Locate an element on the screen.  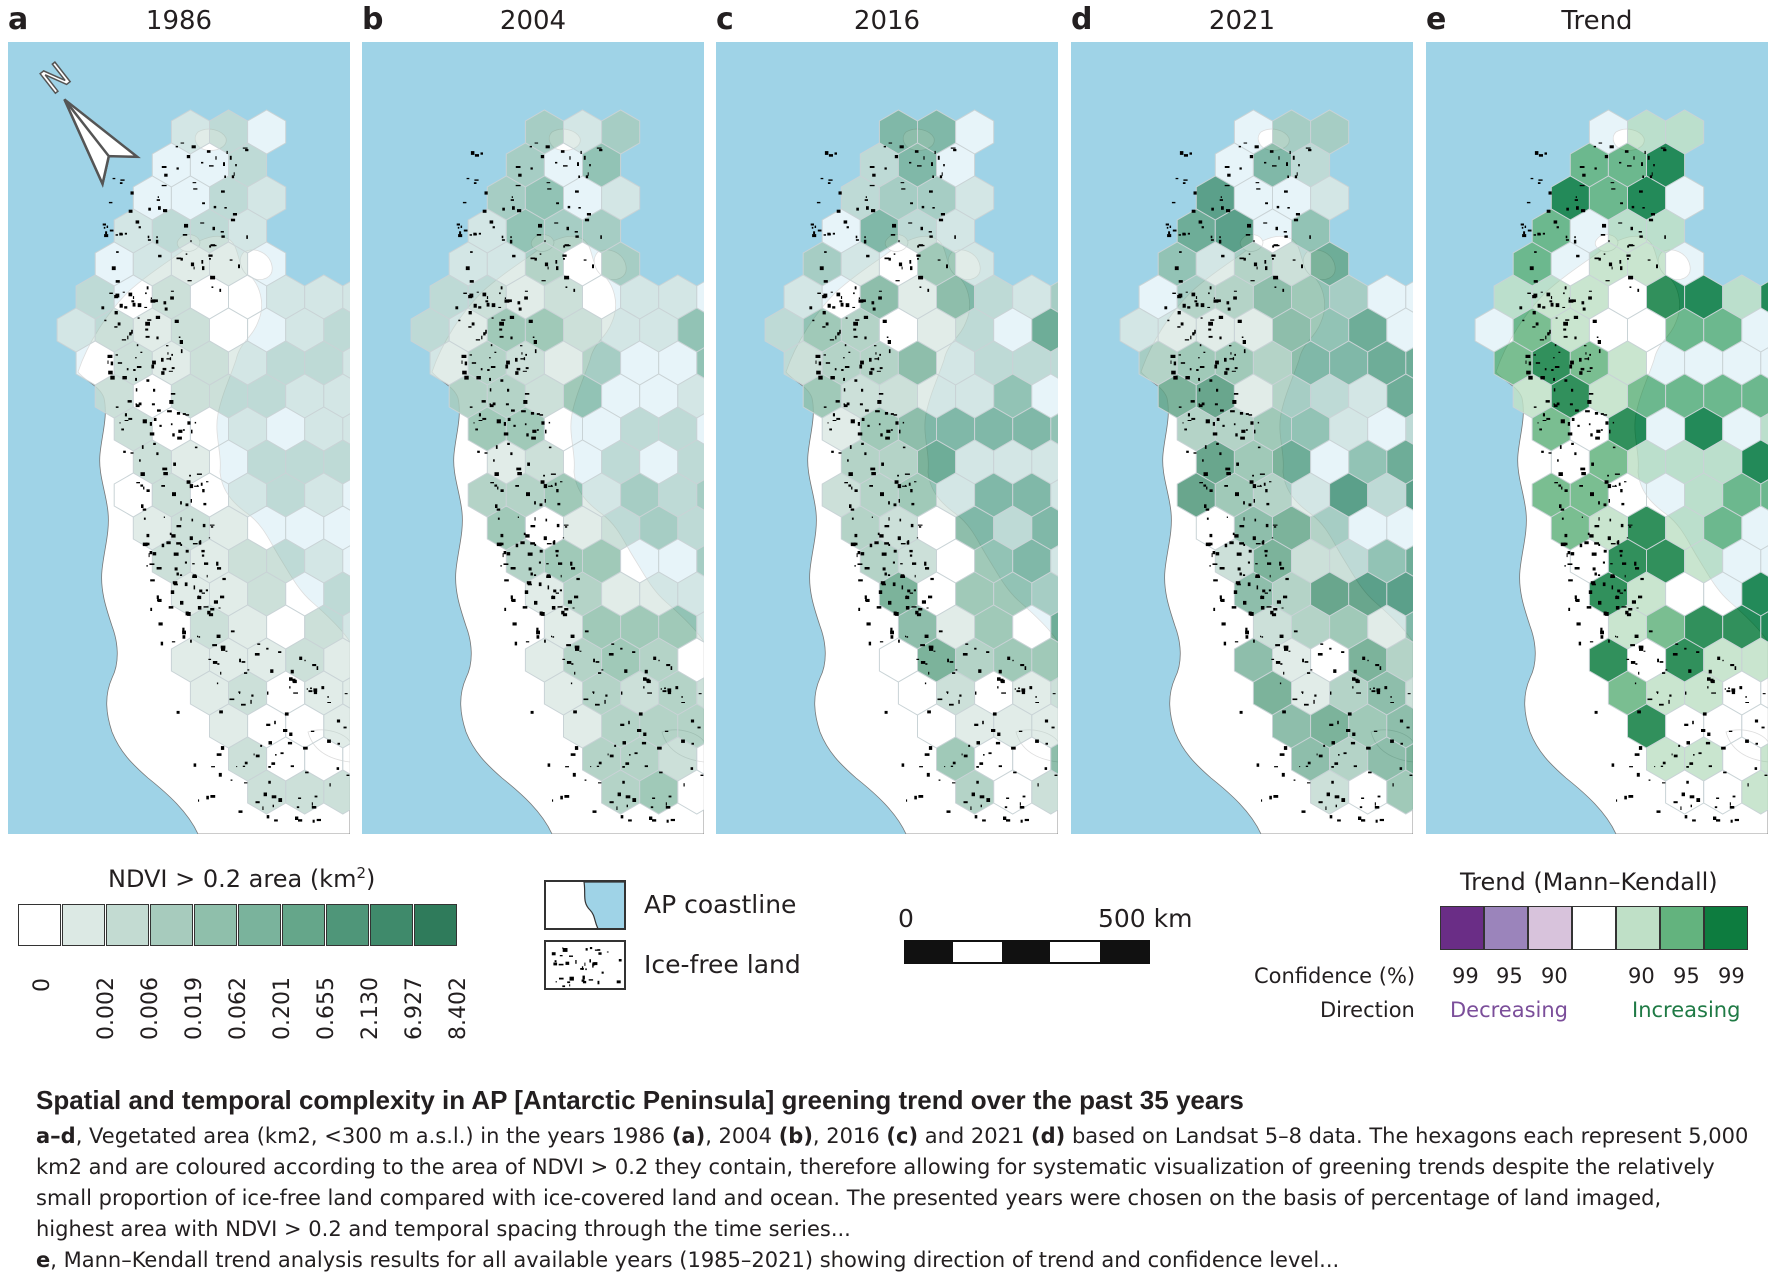
ndvi-tick-label: 0.062 is located at coordinates (238, 1008).